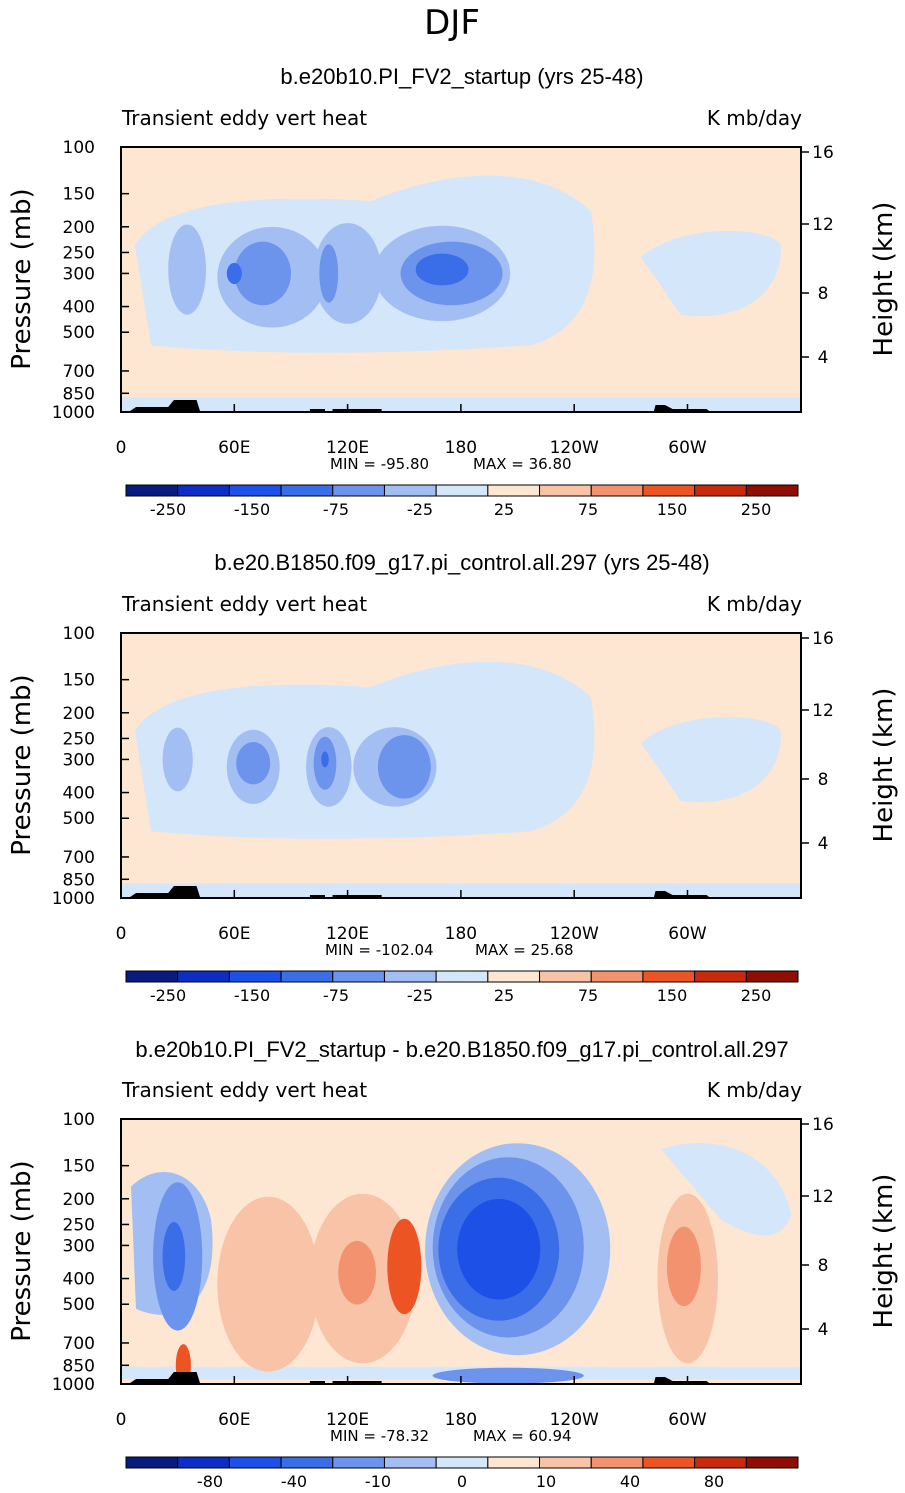 This screenshot has height=1493, width=905. I want to click on left-label: Transient eddy vert heat, so click(244, 1090).